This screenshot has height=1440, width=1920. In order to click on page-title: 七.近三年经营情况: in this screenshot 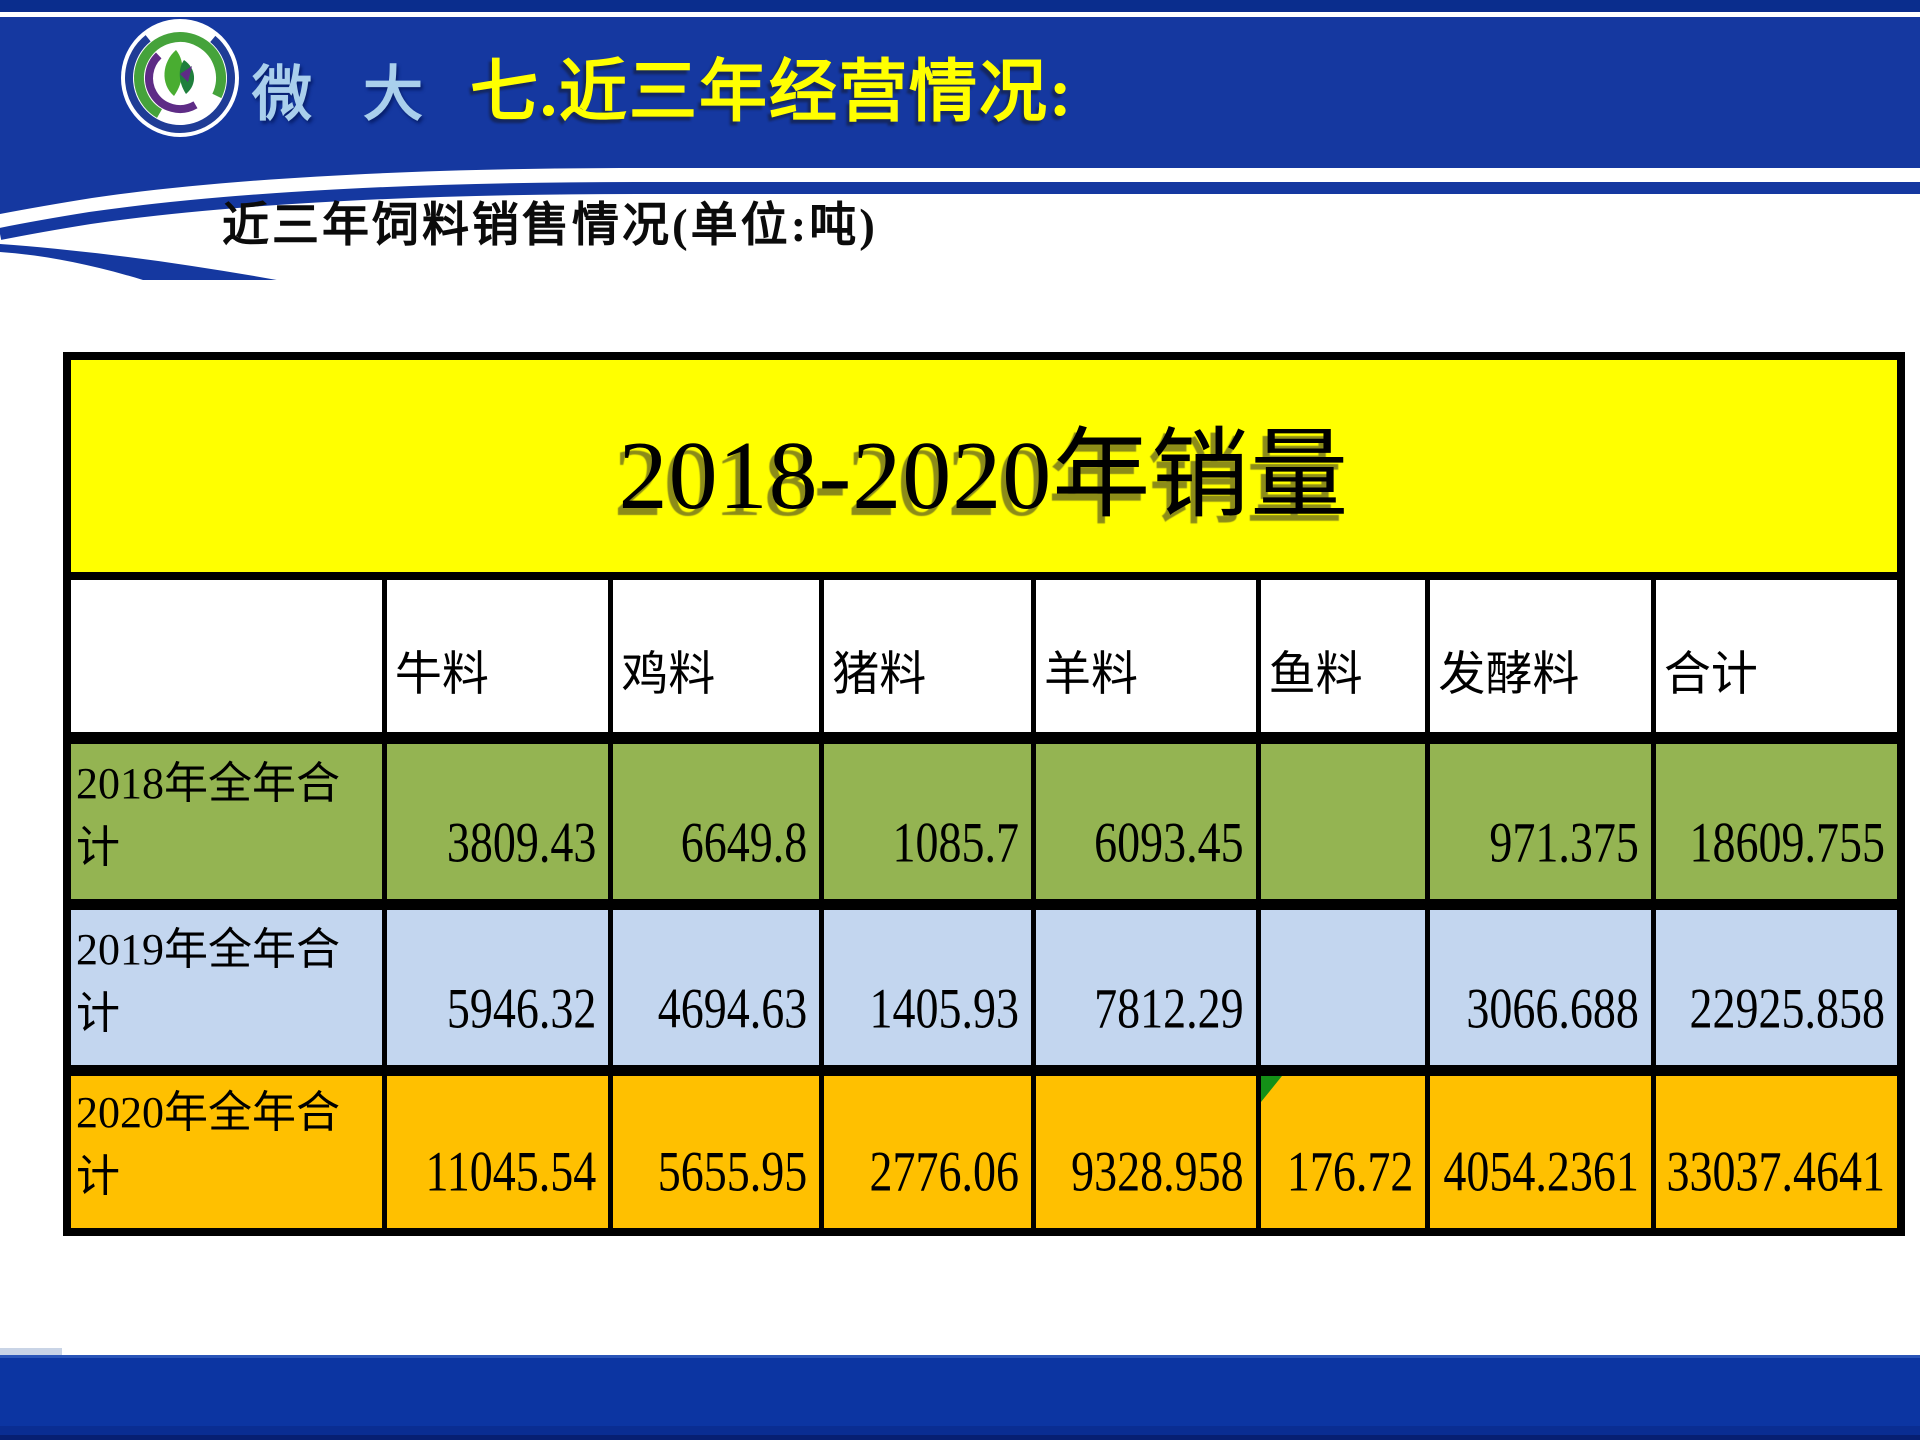, I will do `click(772, 92)`.